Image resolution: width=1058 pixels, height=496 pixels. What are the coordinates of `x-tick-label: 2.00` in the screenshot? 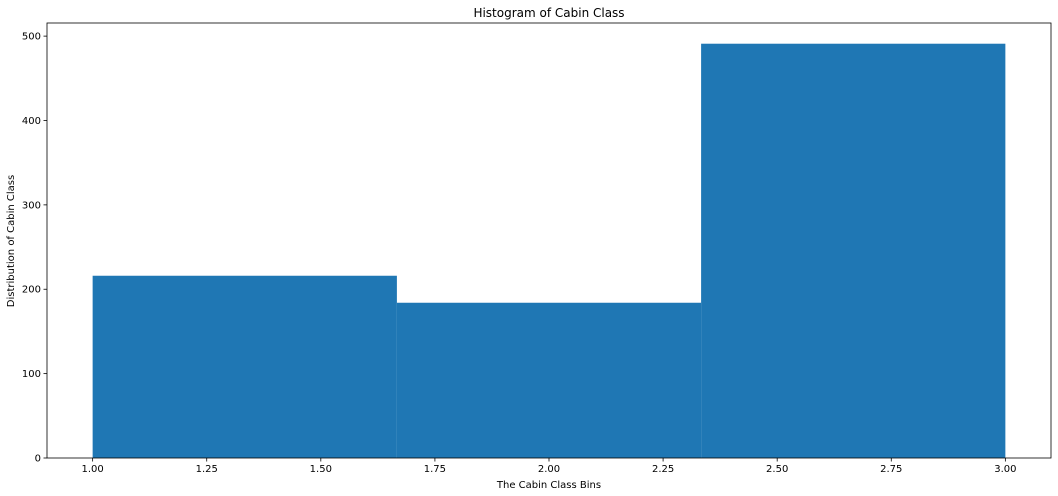 It's located at (549, 469).